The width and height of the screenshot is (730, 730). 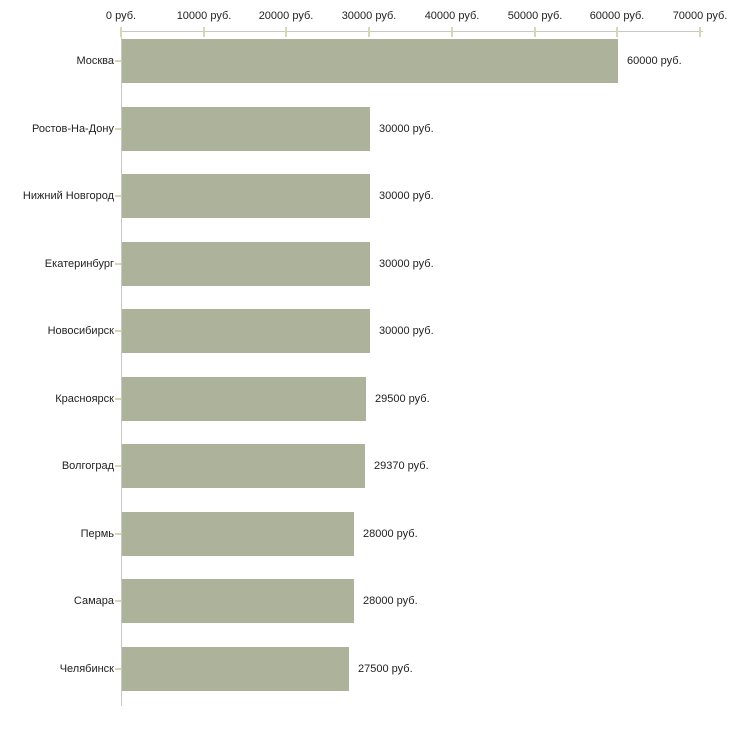 What do you see at coordinates (369, 16) in the screenshot?
I see `x-axis-tick-label: 30000 руб.` at bounding box center [369, 16].